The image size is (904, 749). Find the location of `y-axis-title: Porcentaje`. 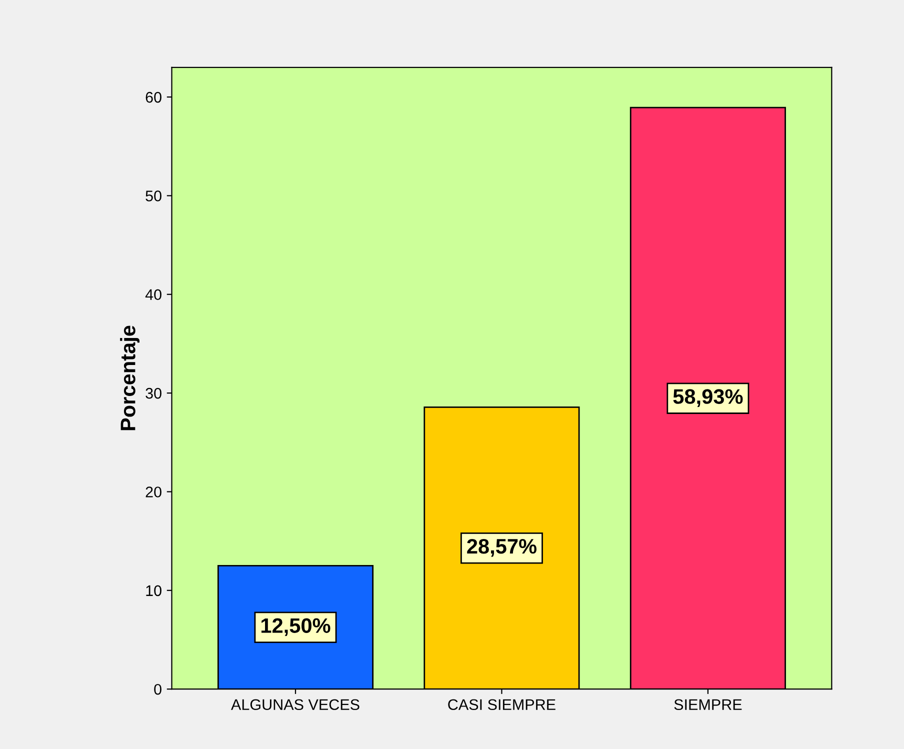

y-axis-title: Porcentaje is located at coordinates (130, 378).